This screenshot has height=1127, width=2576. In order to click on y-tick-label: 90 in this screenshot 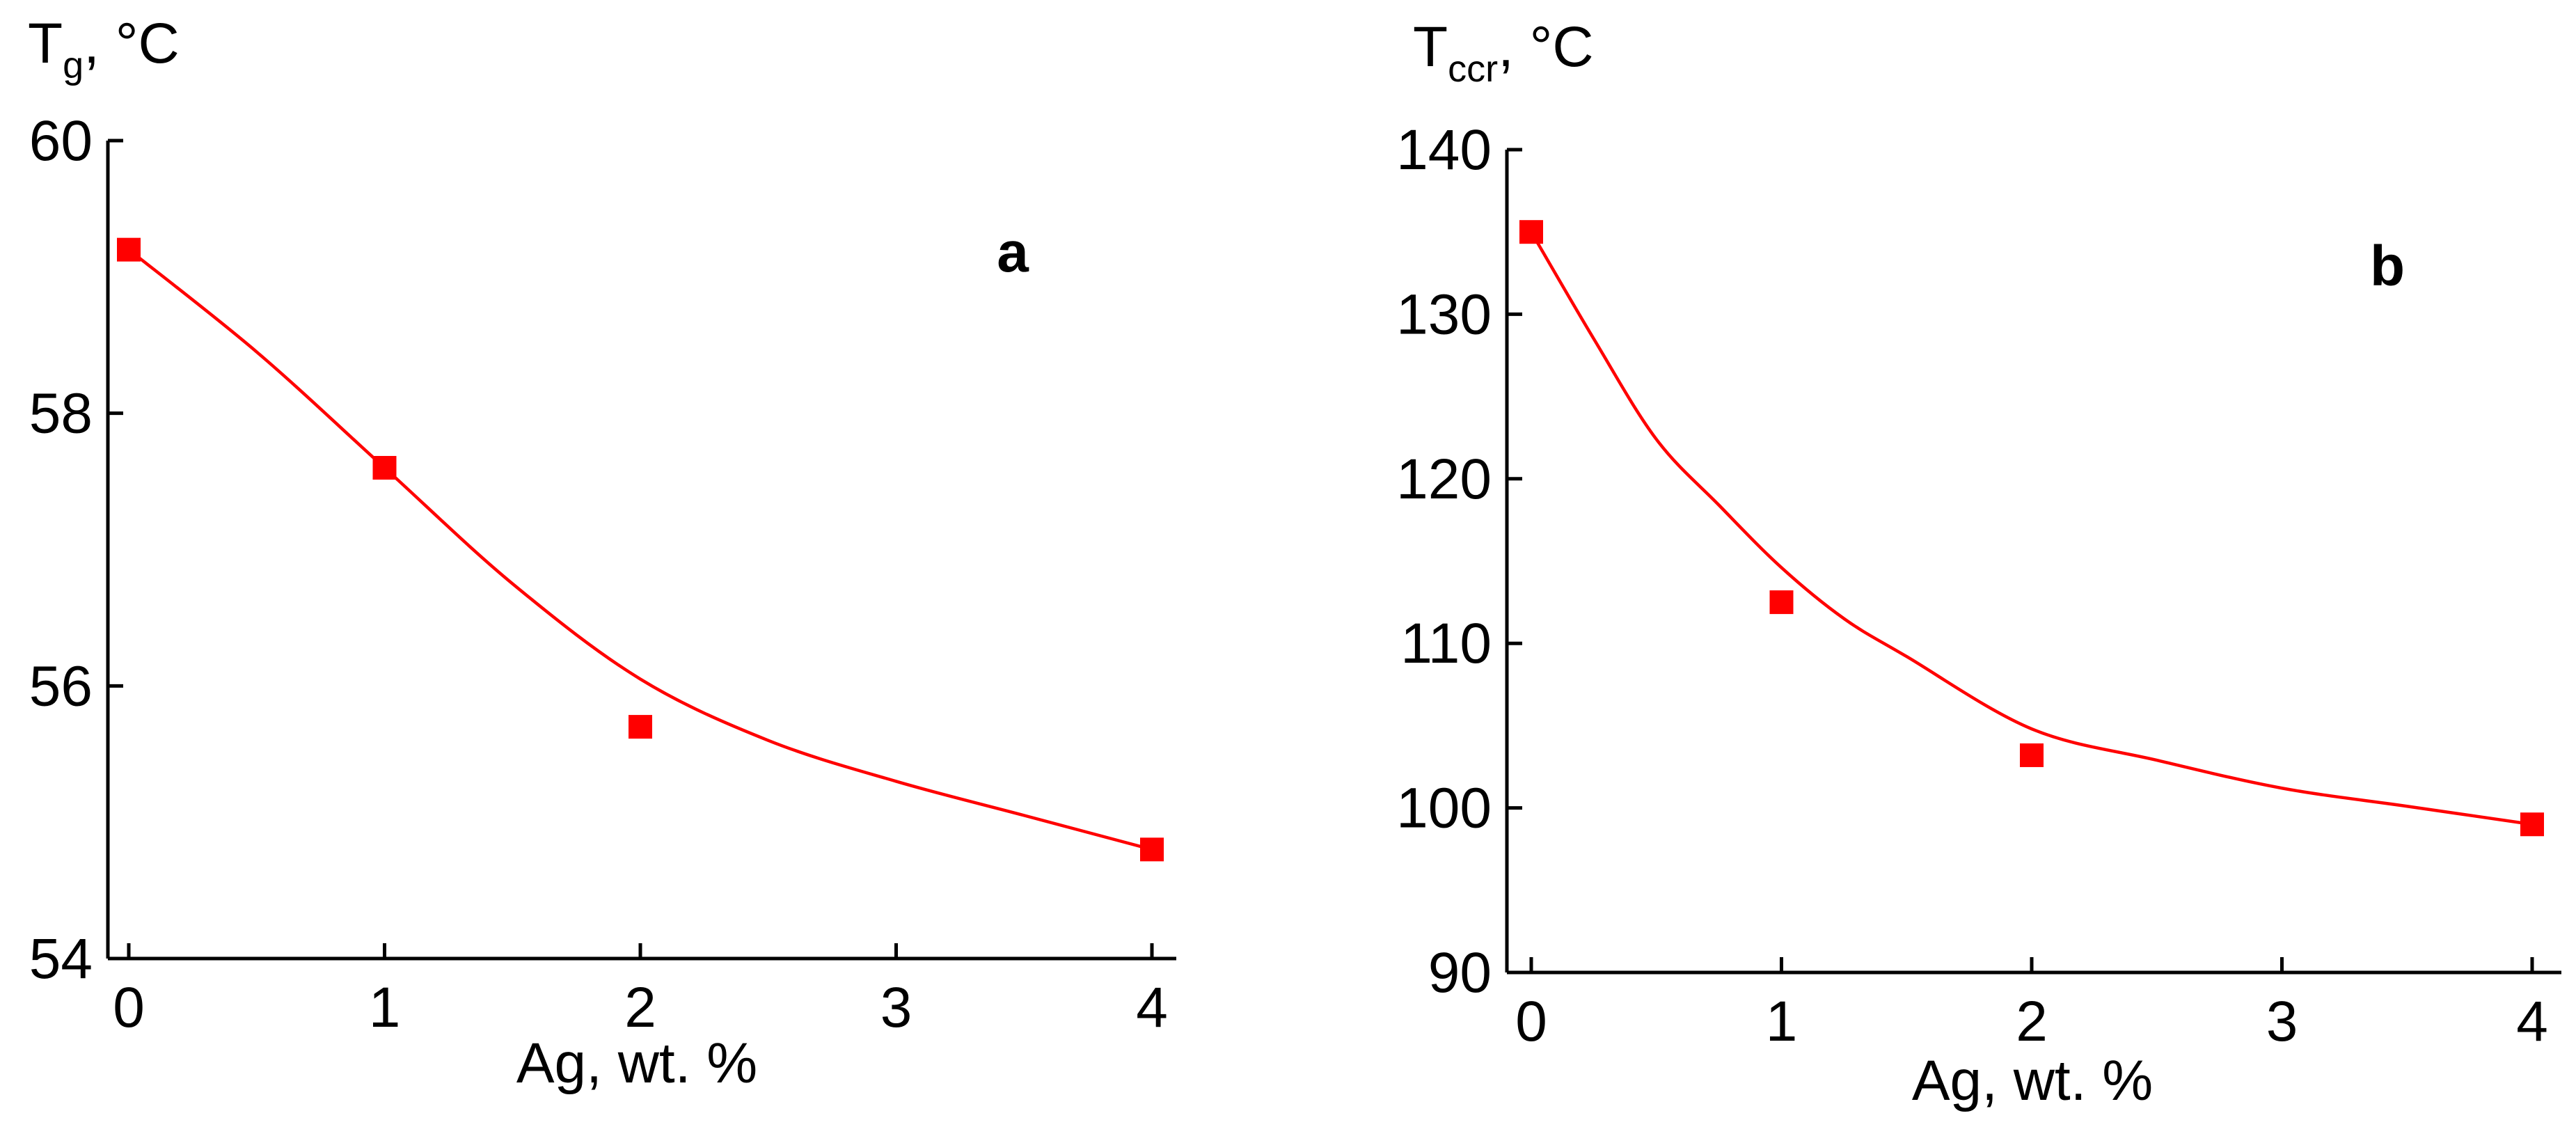, I will do `click(1460, 972)`.